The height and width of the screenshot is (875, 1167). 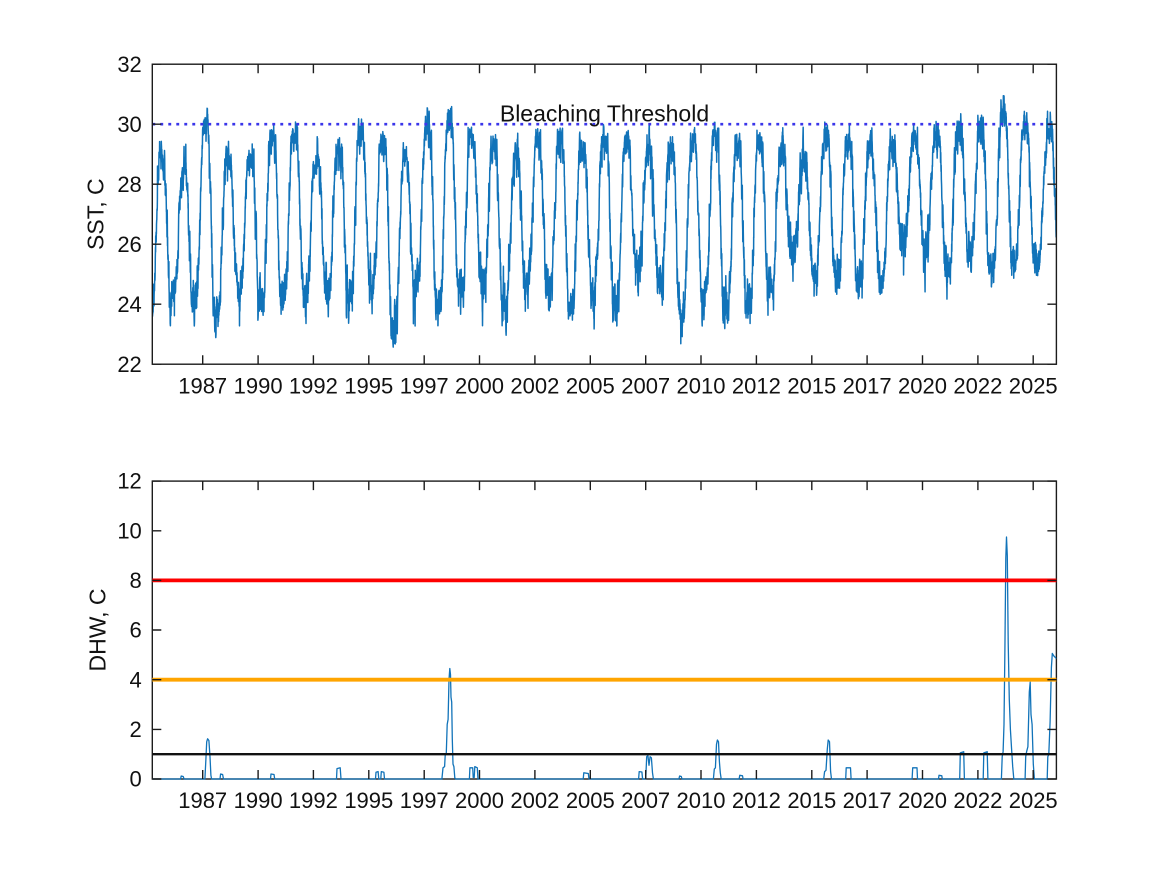 I want to click on svg-text: 24, so click(x=129, y=304).